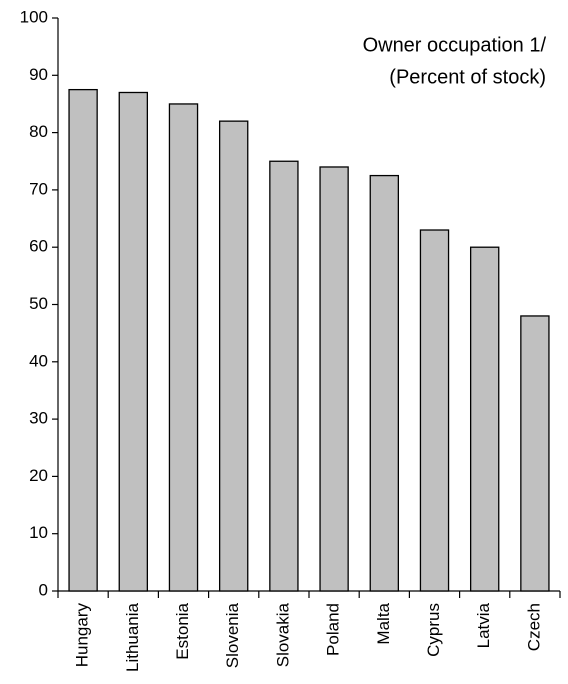  What do you see at coordinates (455, 45) in the screenshot?
I see `chart-title: Owner occupation 1/` at bounding box center [455, 45].